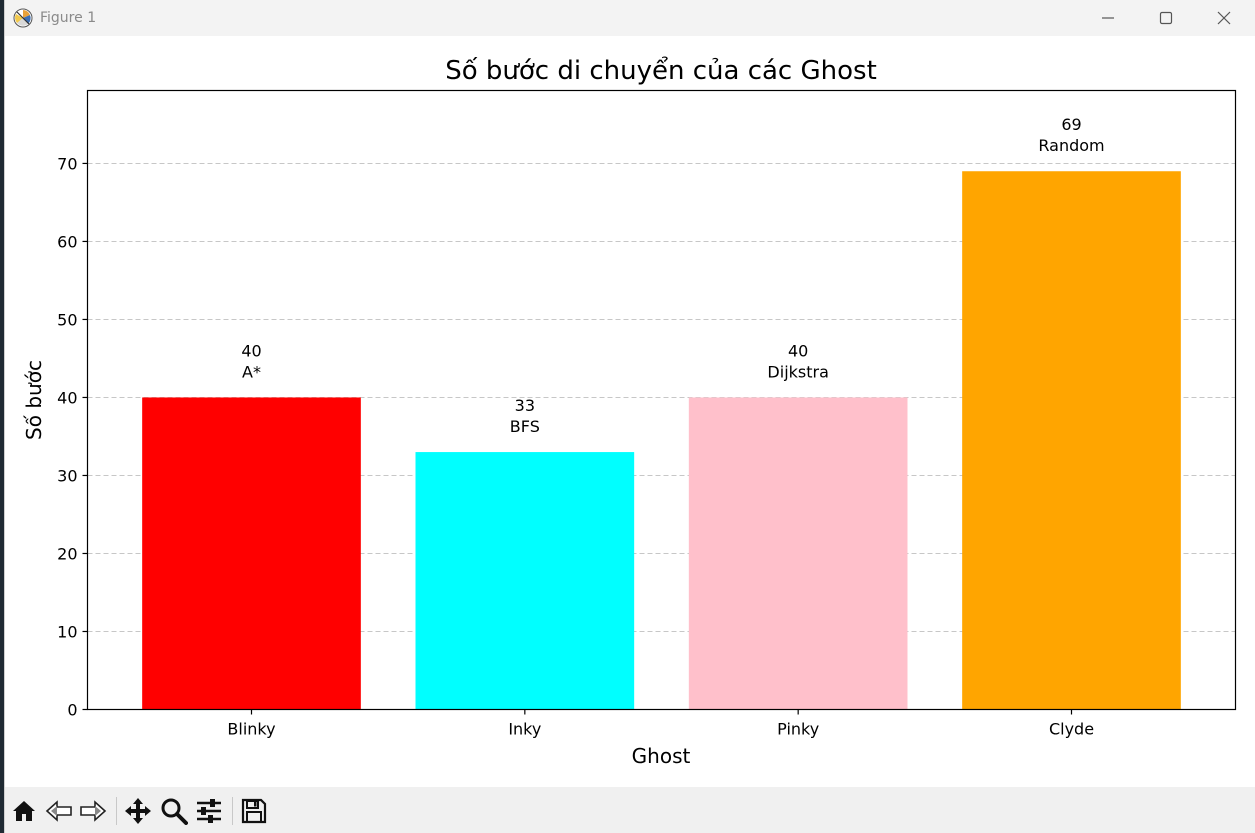 This screenshot has width=1255, height=833. I want to click on close-icon, so click(1224, 18).